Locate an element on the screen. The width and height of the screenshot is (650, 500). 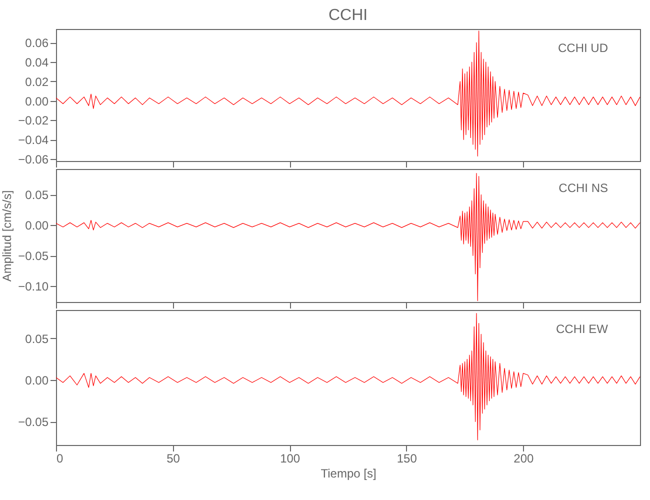
y-tick-label: −0.02 is located at coordinates (33, 121).